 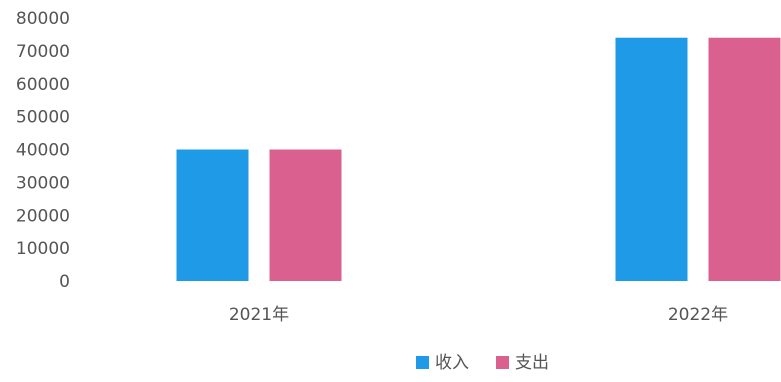 What do you see at coordinates (478, 315) in the screenshot?
I see `x-axis: 2021年 2022年` at bounding box center [478, 315].